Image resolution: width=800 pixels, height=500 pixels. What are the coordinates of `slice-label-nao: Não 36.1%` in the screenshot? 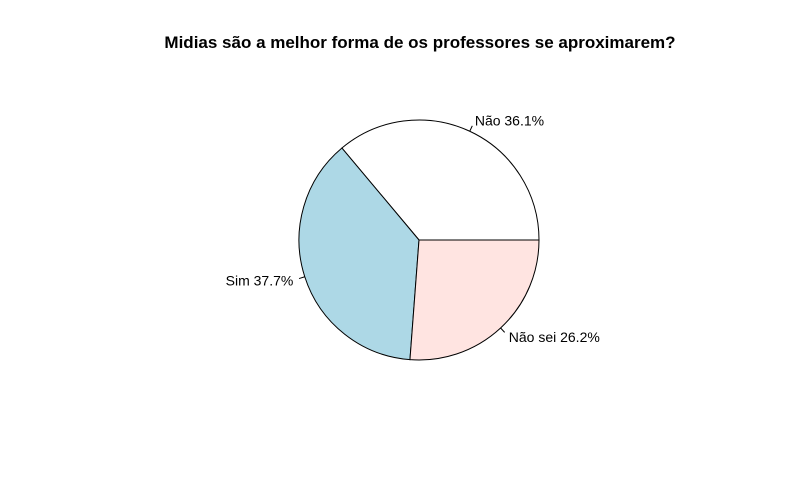 It's located at (509, 120).